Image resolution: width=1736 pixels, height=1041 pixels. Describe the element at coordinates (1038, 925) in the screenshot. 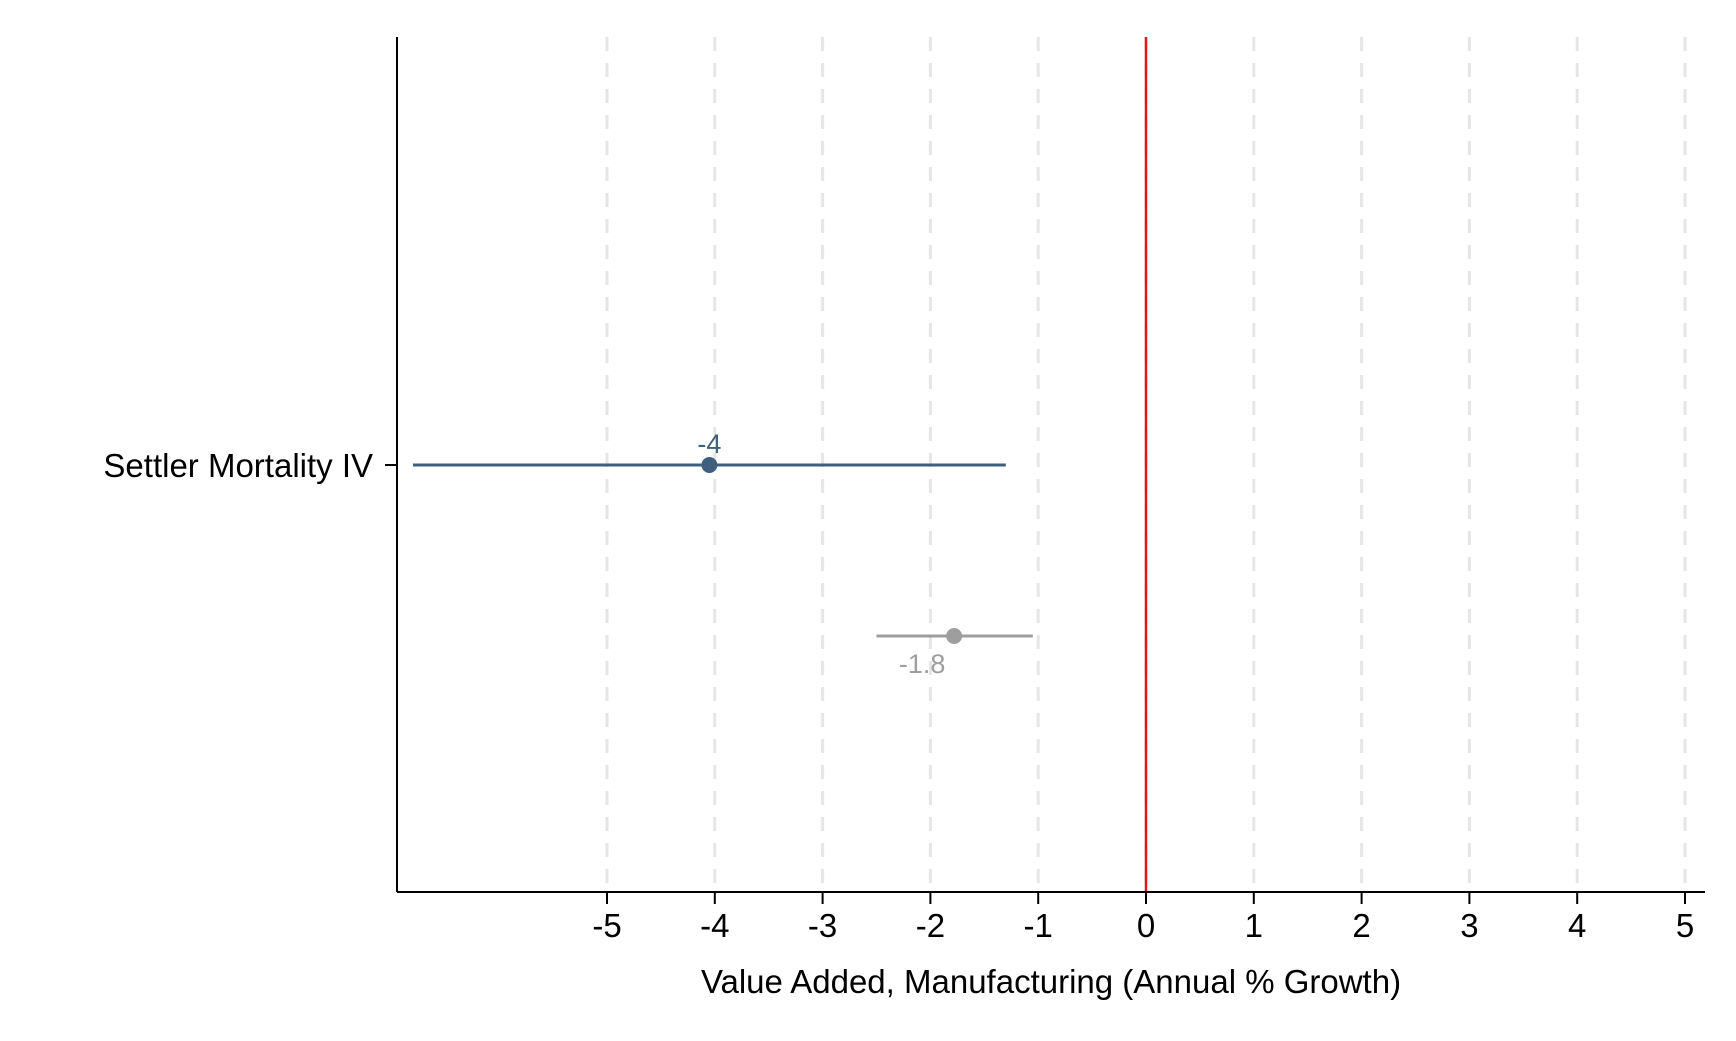

I see `x-tick-label: -1` at that location.